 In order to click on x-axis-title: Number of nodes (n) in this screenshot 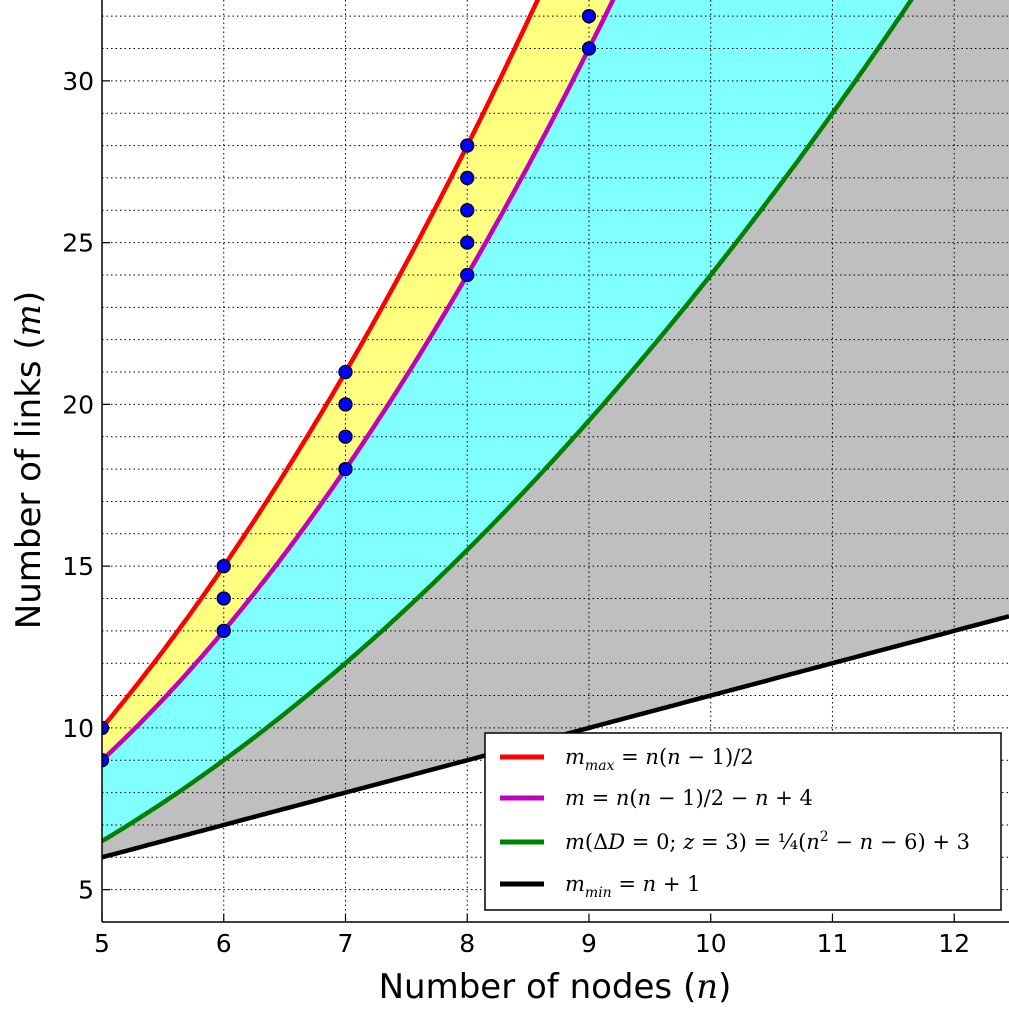, I will do `click(555, 987)`.